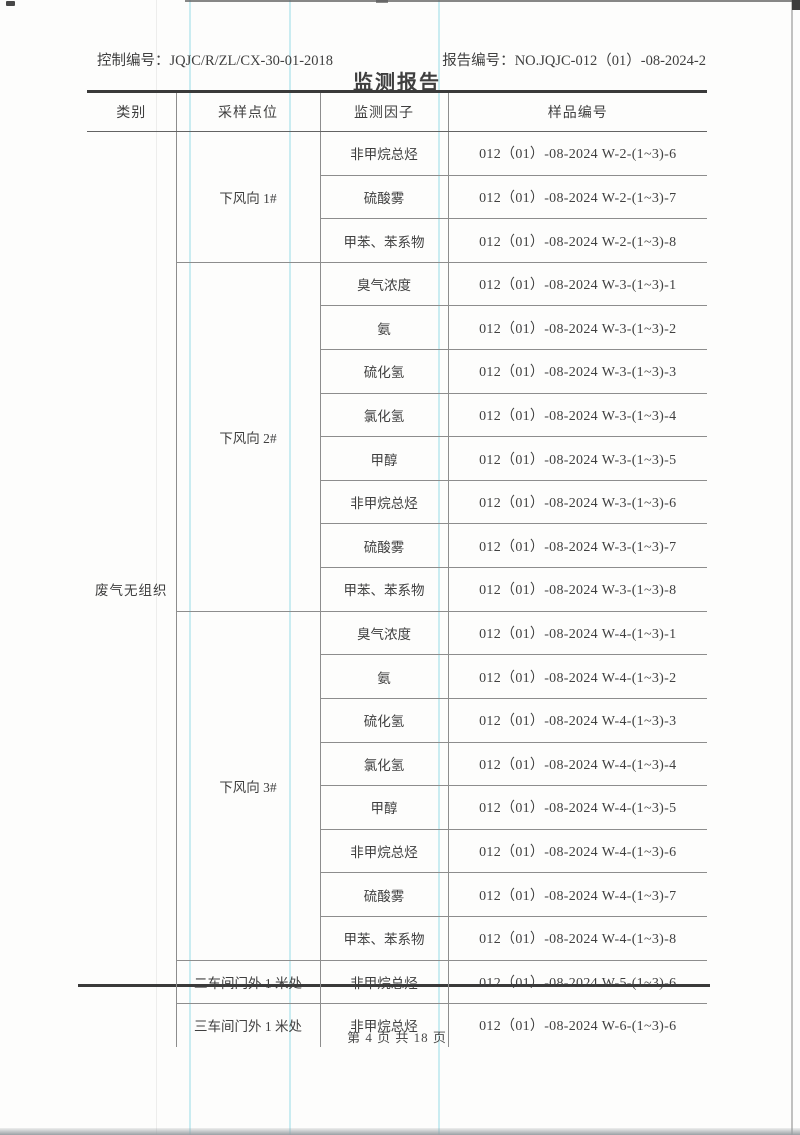 This screenshot has height=1135, width=800. Describe the element at coordinates (478, 61) in the screenshot. I see `report-number-label: 报告编号：` at that location.